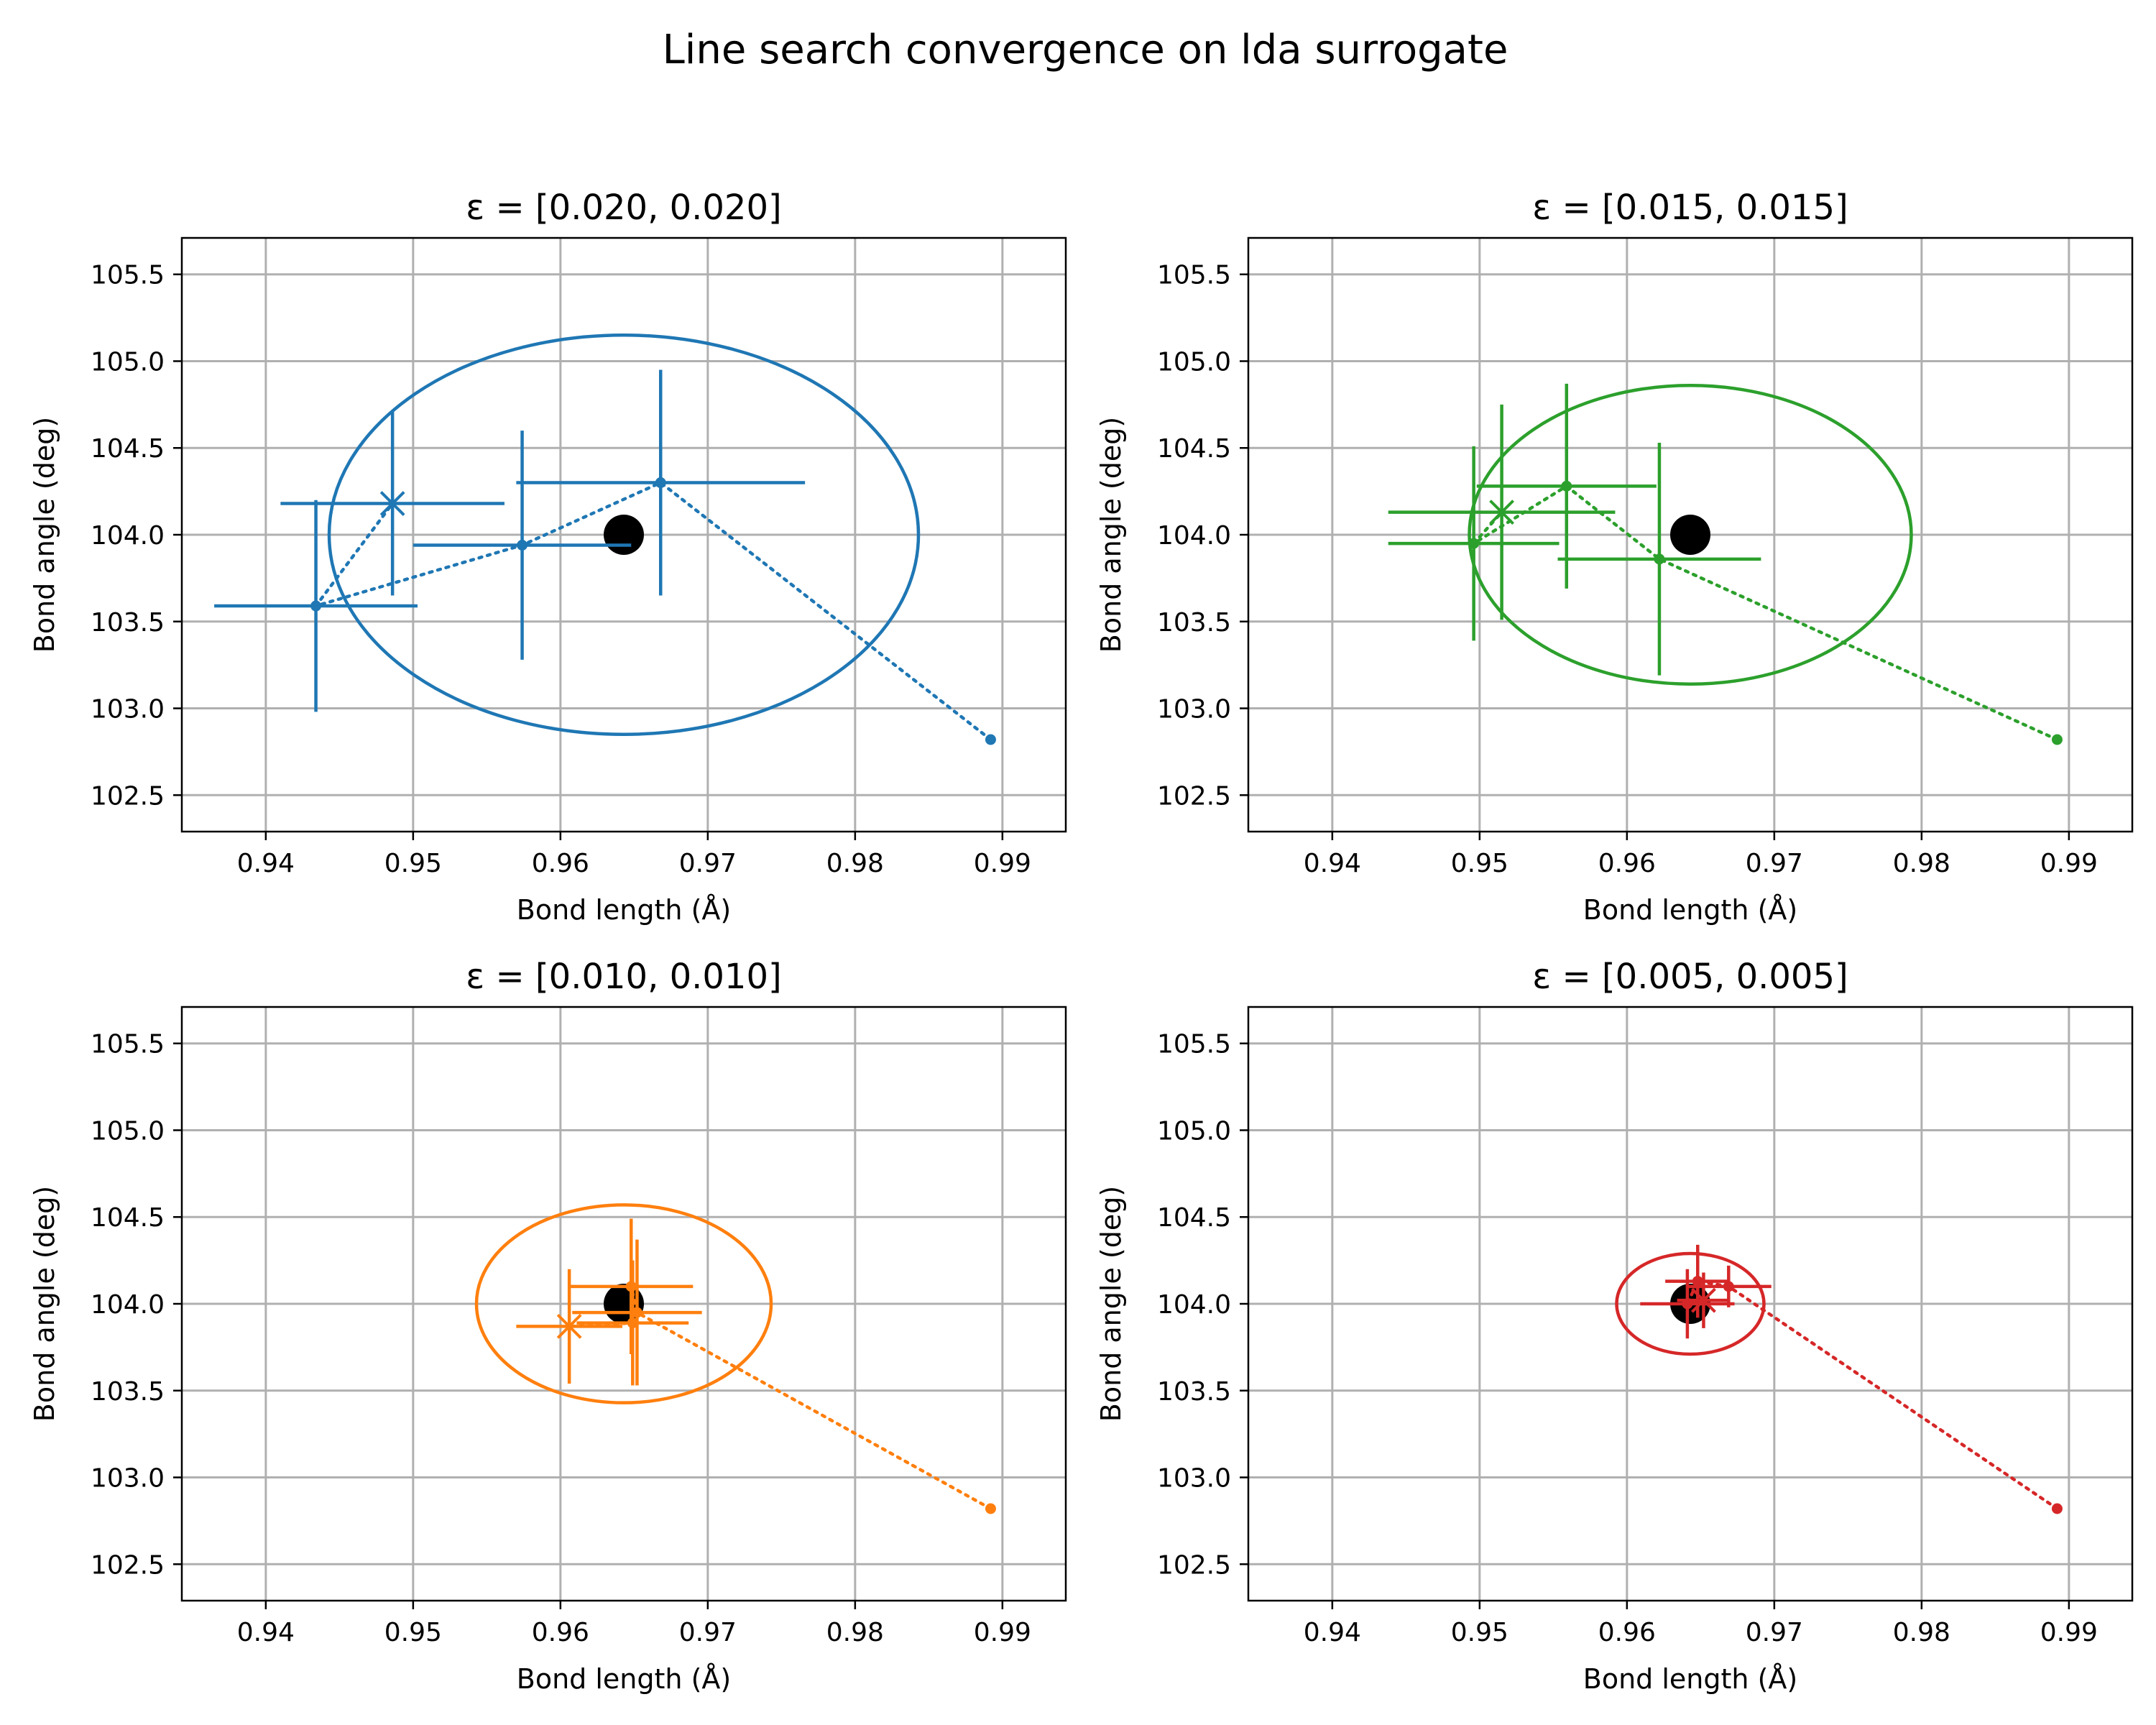 The width and height of the screenshot is (2156, 1725). What do you see at coordinates (623, 977) in the screenshot?
I see `subplot-title: ε = [0.010, 0.010]` at bounding box center [623, 977].